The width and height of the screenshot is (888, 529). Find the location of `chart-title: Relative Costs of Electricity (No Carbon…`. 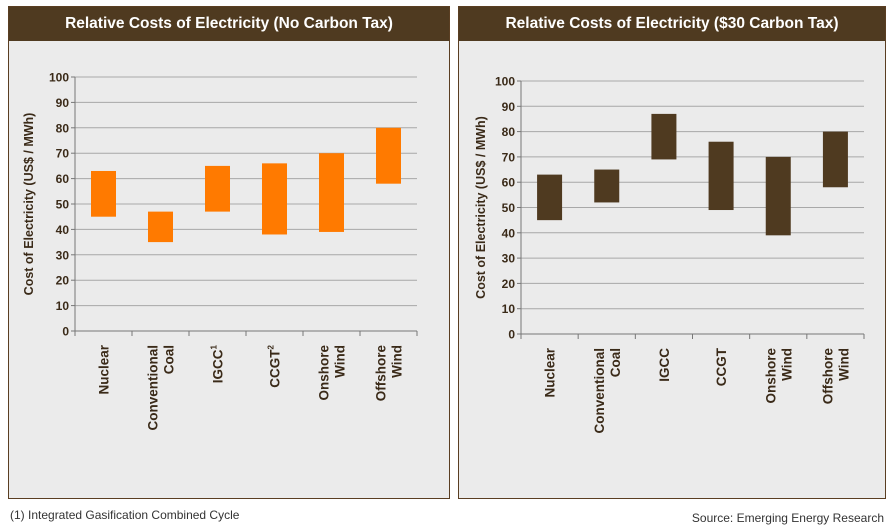

chart-title: Relative Costs of Electricity (No Carbon… is located at coordinates (229, 24).